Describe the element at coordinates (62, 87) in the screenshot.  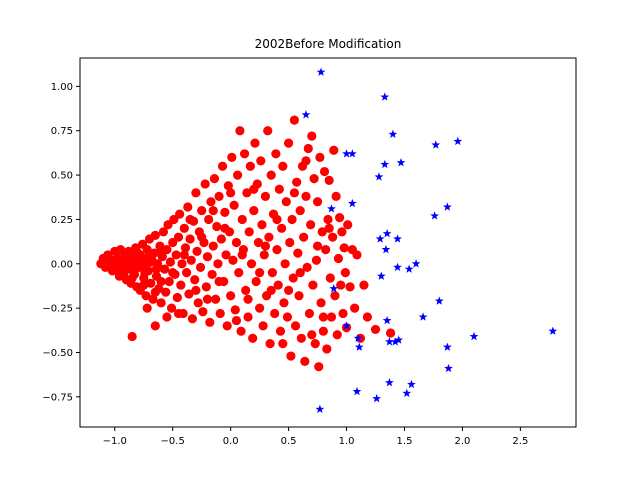
I see `y-tick-label: 1.00` at that location.